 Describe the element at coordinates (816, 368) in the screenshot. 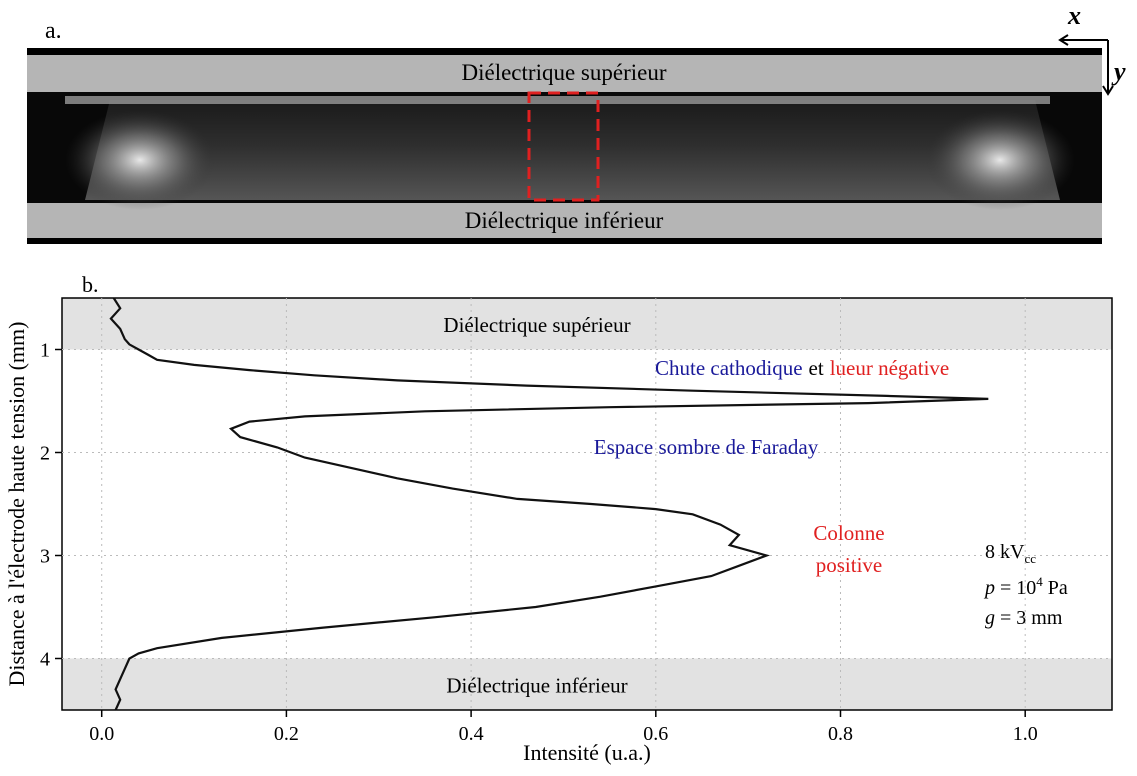

I see `annotation-part: et` at that location.